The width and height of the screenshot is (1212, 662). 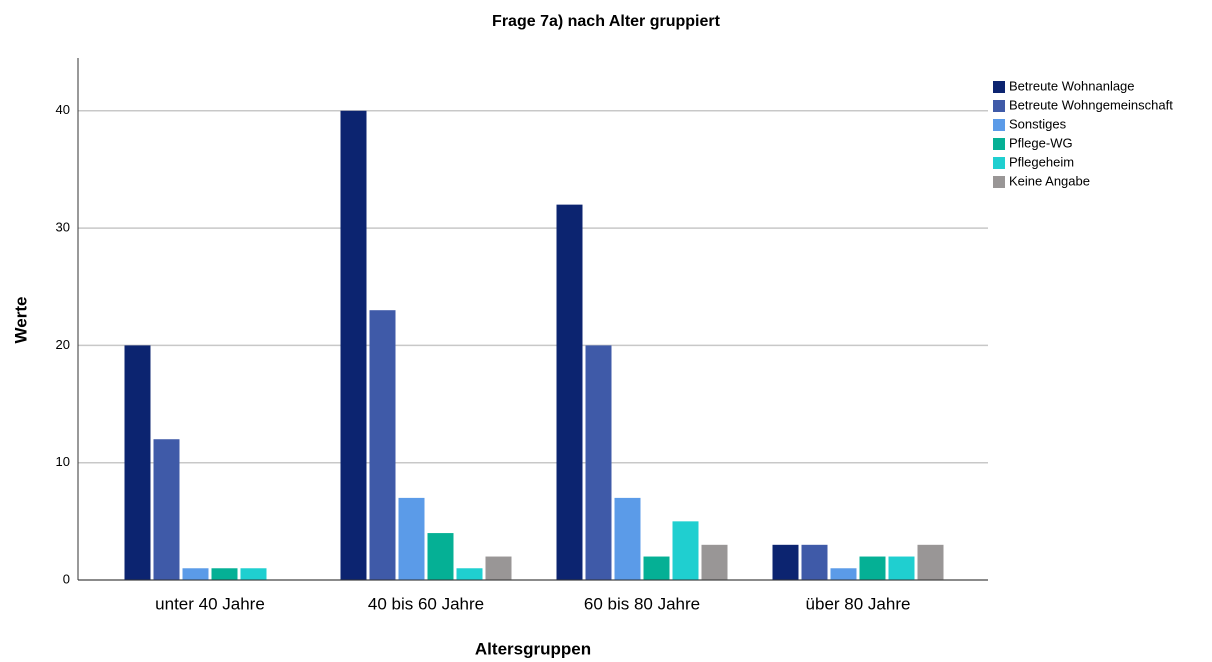 What do you see at coordinates (1072, 85) in the screenshot?
I see `legend-label: Betreute Wohnanlage` at bounding box center [1072, 85].